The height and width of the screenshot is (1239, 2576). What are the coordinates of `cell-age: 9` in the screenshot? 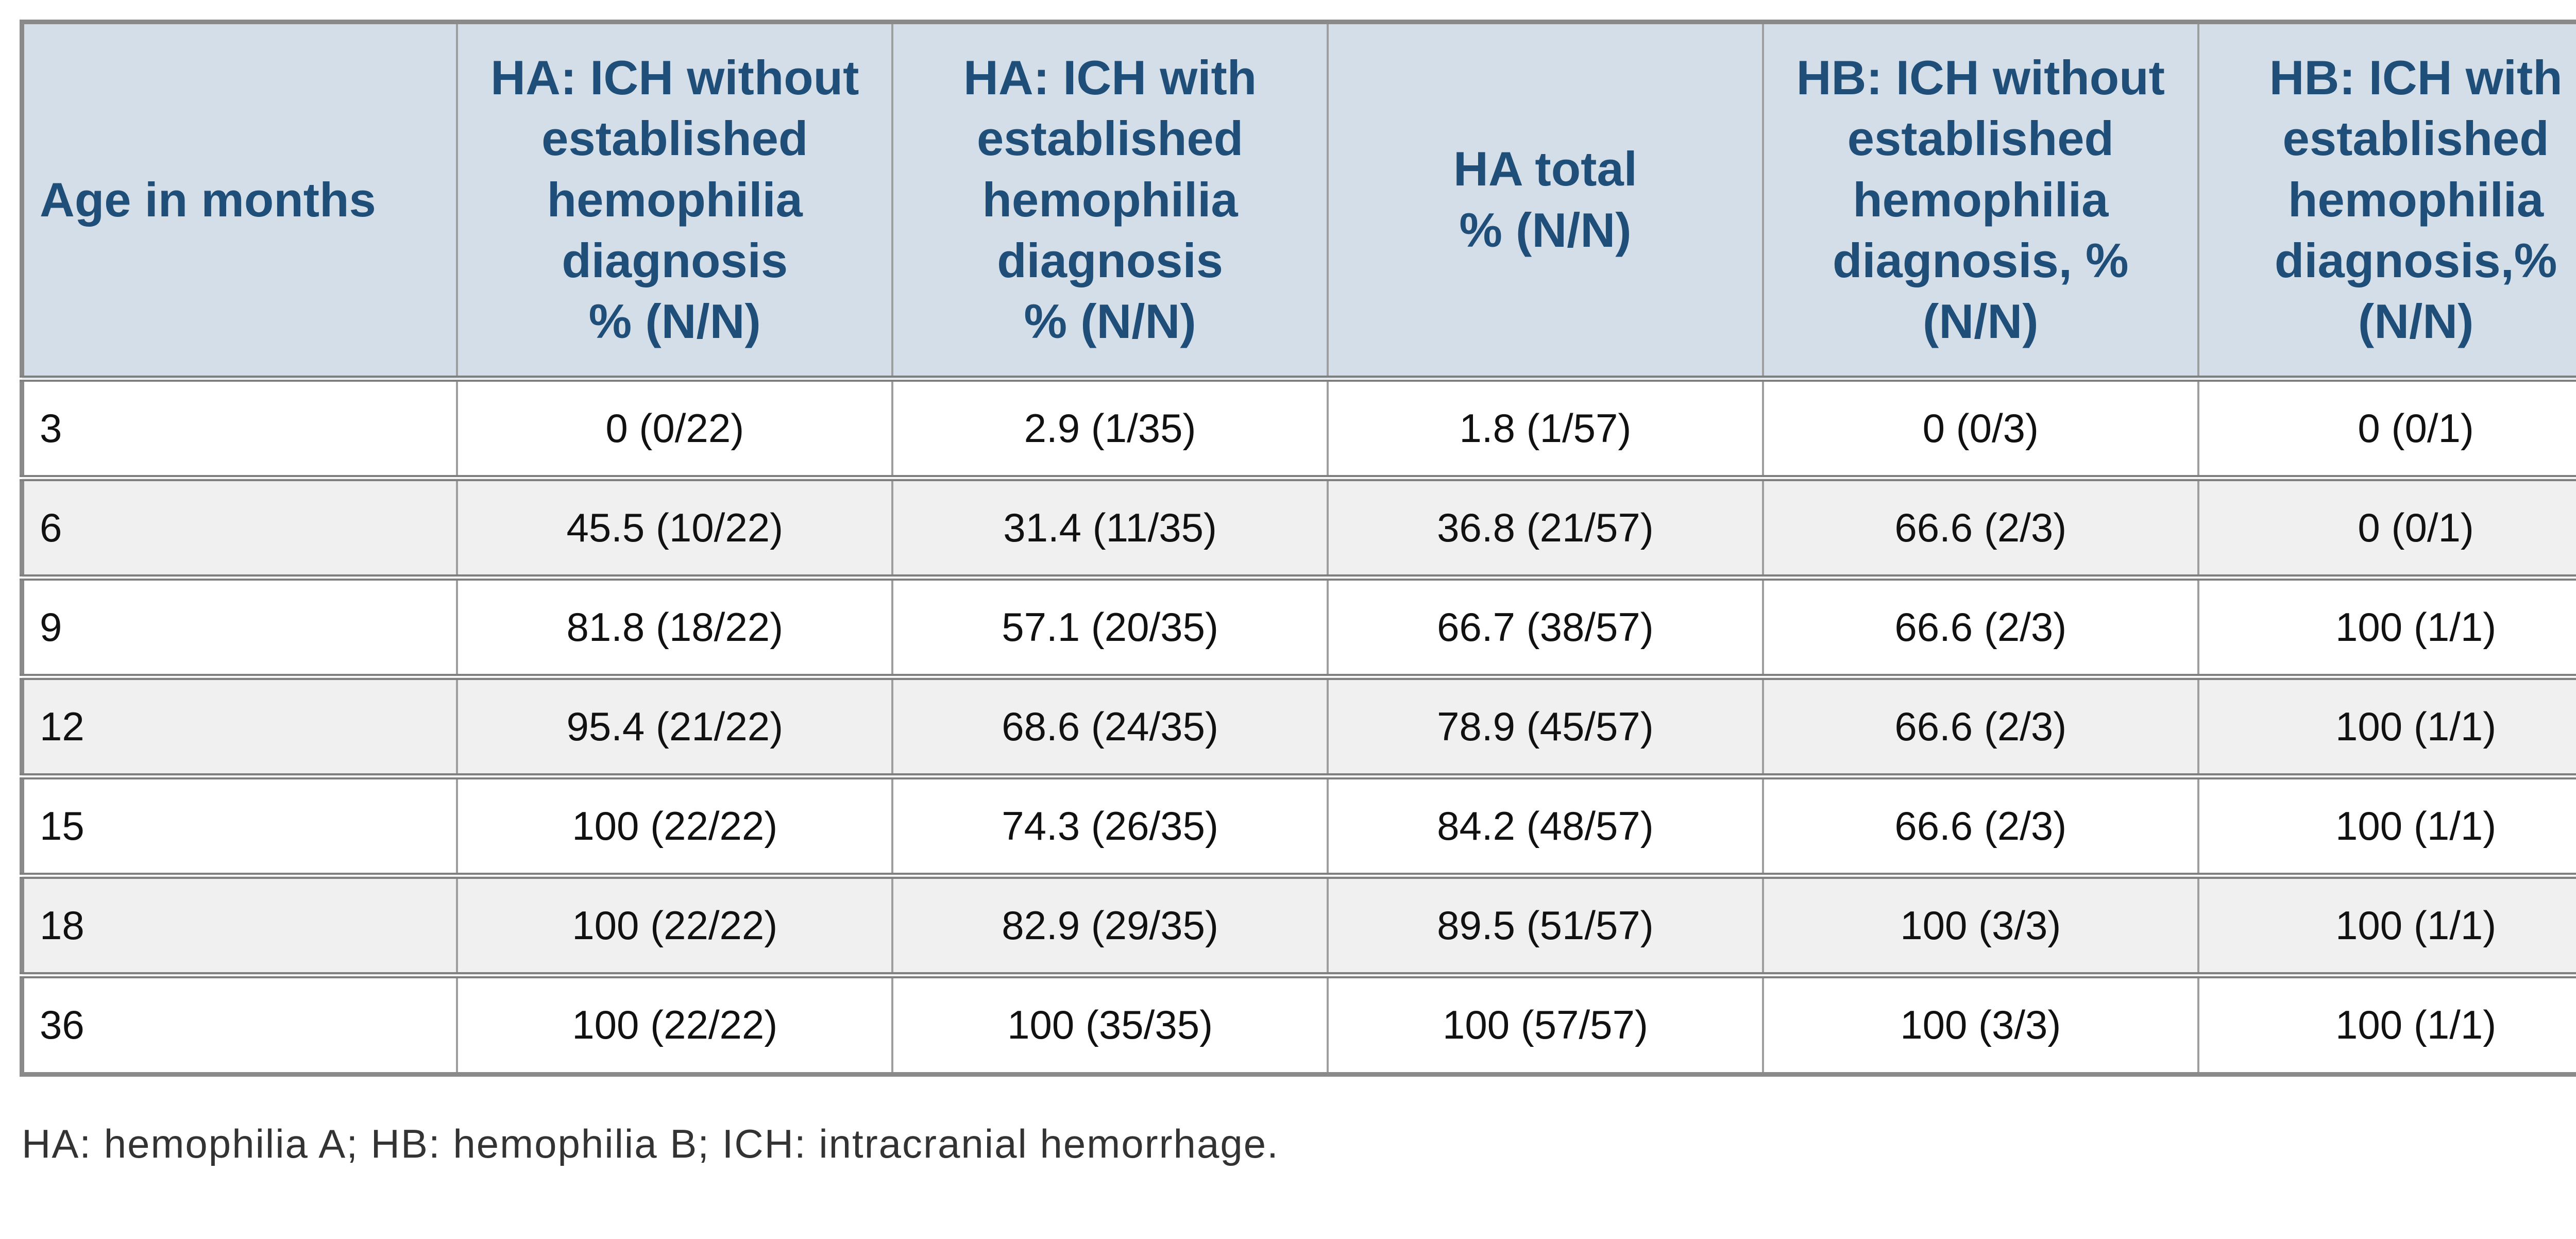 It's located at (239, 625).